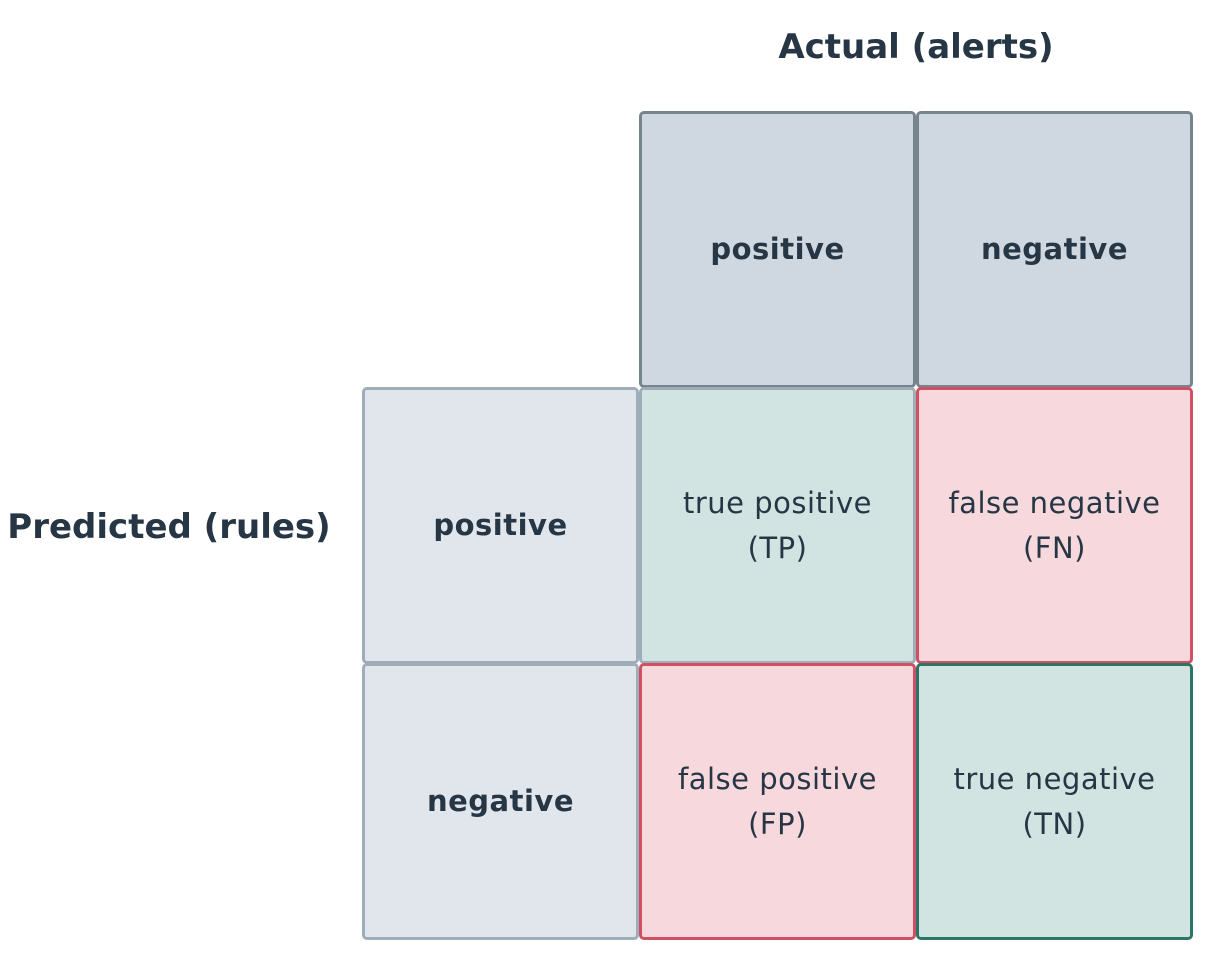 The width and height of the screenshot is (1222, 960). I want to click on row-header-negative: negative, so click(500, 801).